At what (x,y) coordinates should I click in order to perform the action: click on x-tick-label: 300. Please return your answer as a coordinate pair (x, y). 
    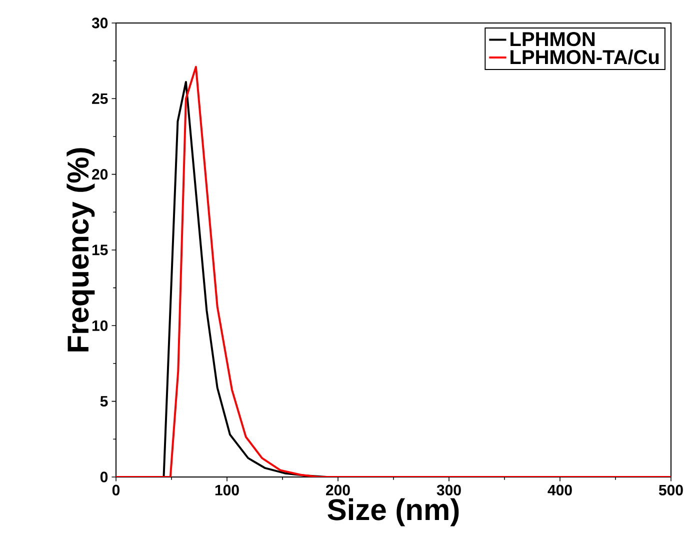
    Looking at the image, I should click on (448, 490).